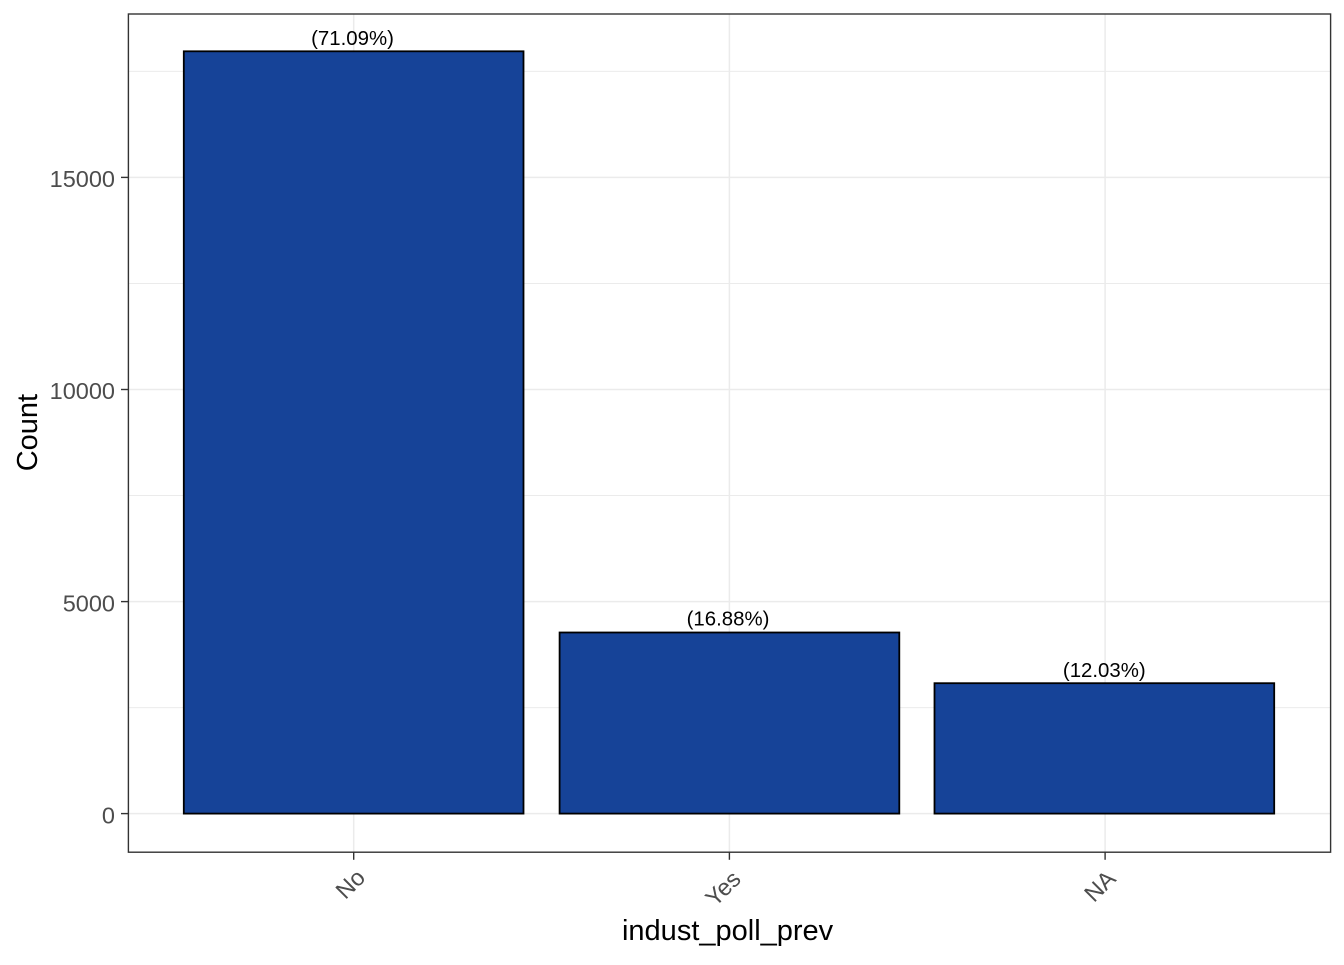 The width and height of the screenshot is (1344, 965). What do you see at coordinates (82, 391) in the screenshot?
I see `svg-text: 10000` at bounding box center [82, 391].